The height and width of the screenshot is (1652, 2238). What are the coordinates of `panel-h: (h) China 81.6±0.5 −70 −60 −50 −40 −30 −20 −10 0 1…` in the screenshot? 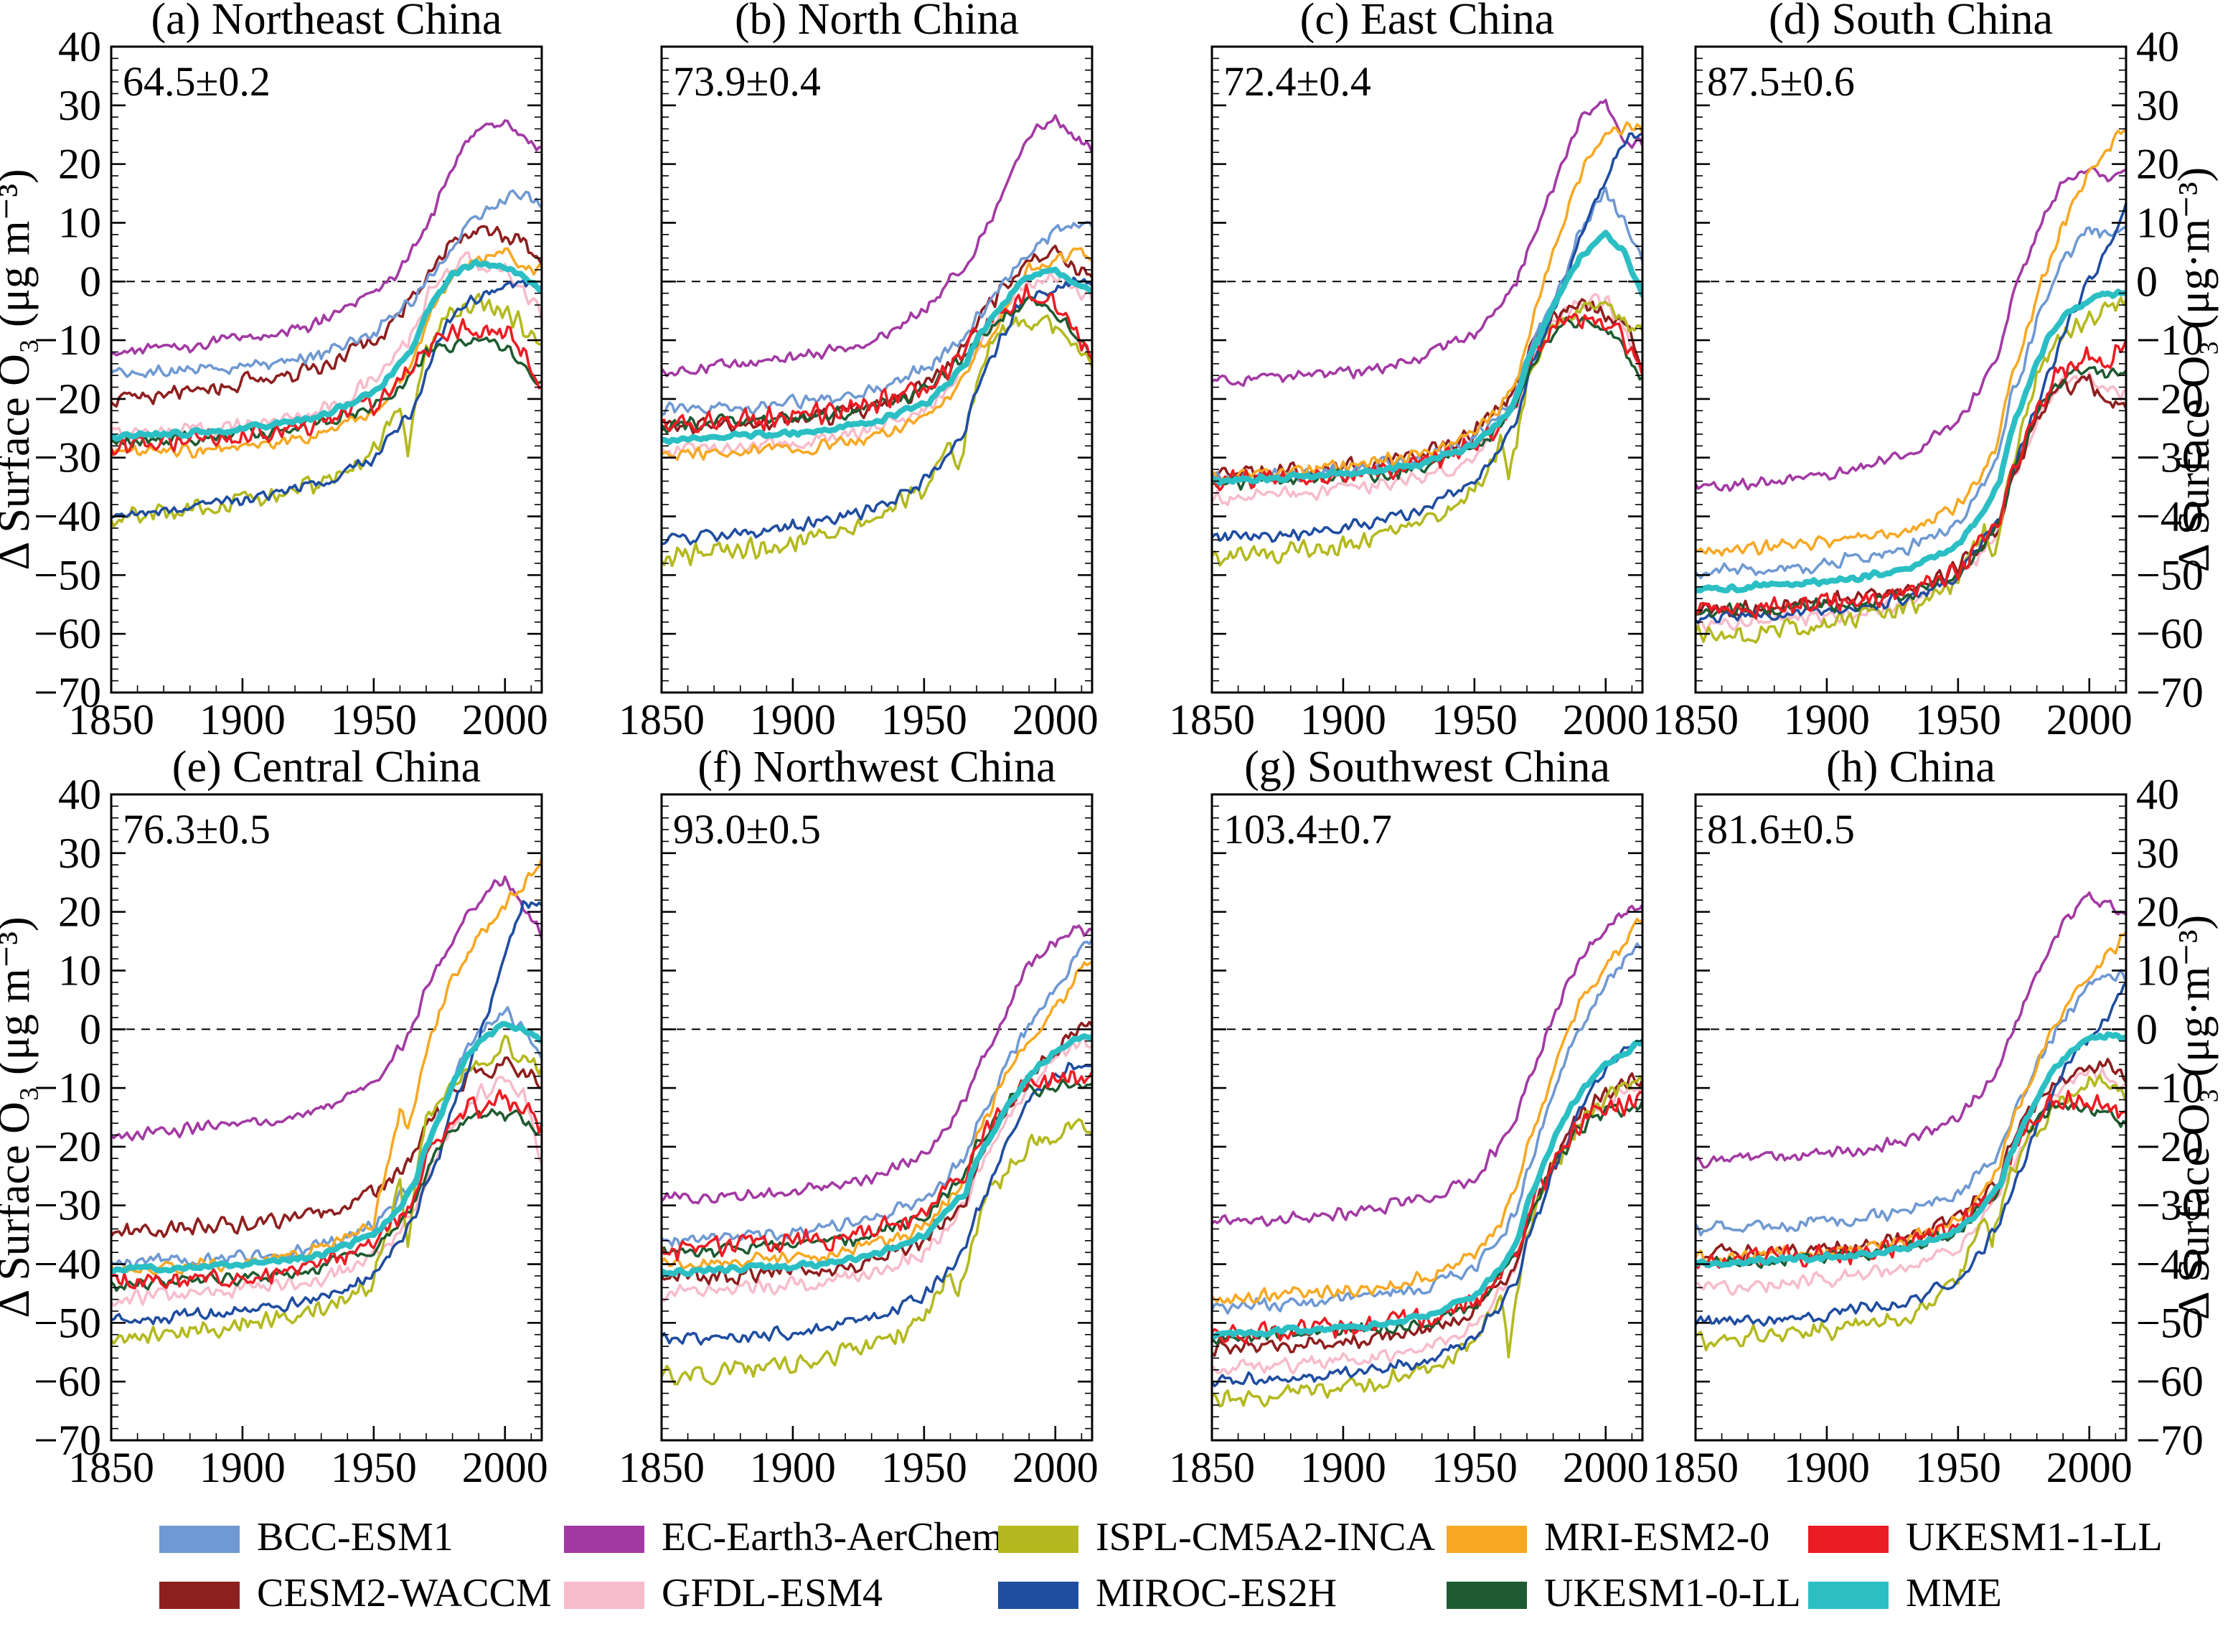 It's located at (1928, 1117).